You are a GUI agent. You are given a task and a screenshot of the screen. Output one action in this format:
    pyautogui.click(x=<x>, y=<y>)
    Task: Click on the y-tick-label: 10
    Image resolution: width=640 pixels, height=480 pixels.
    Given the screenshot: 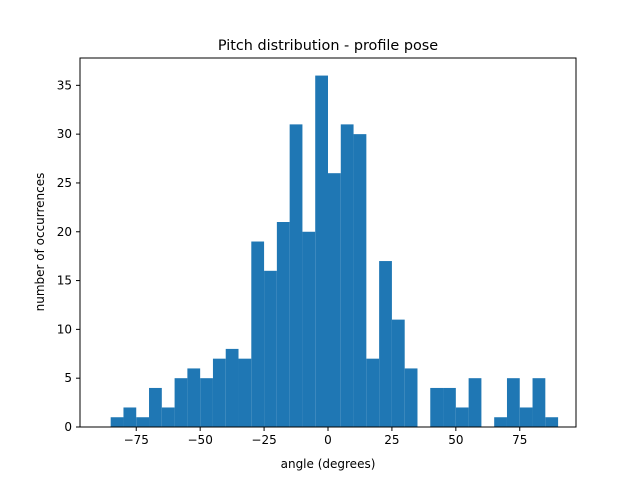 What is the action you would take?
    pyautogui.click(x=64, y=329)
    